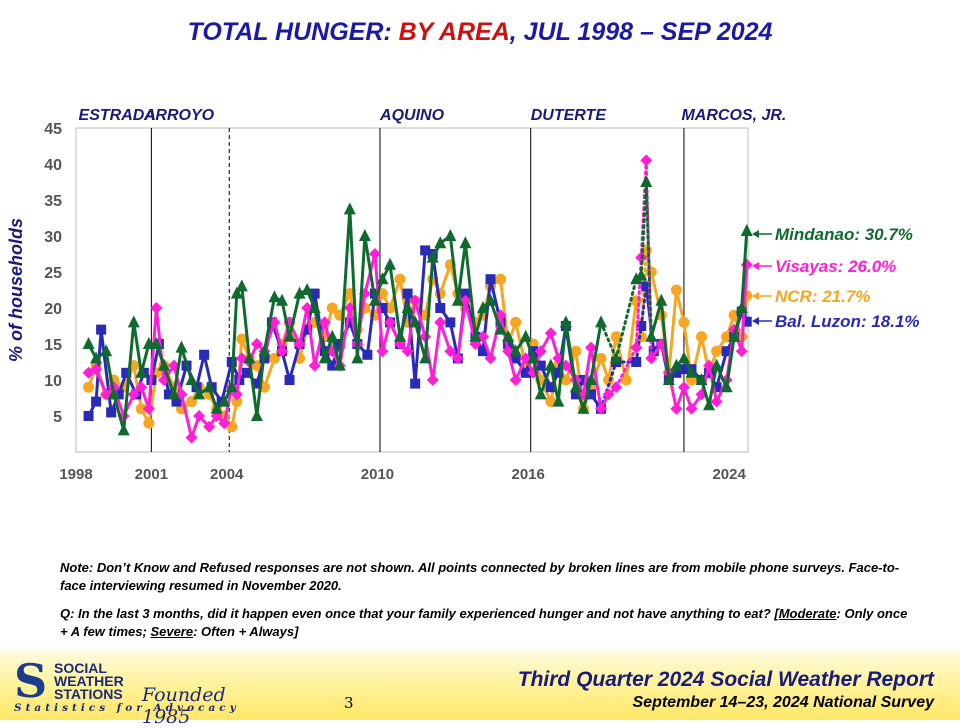  I want to click on logo-mark: S, so click(31, 681).